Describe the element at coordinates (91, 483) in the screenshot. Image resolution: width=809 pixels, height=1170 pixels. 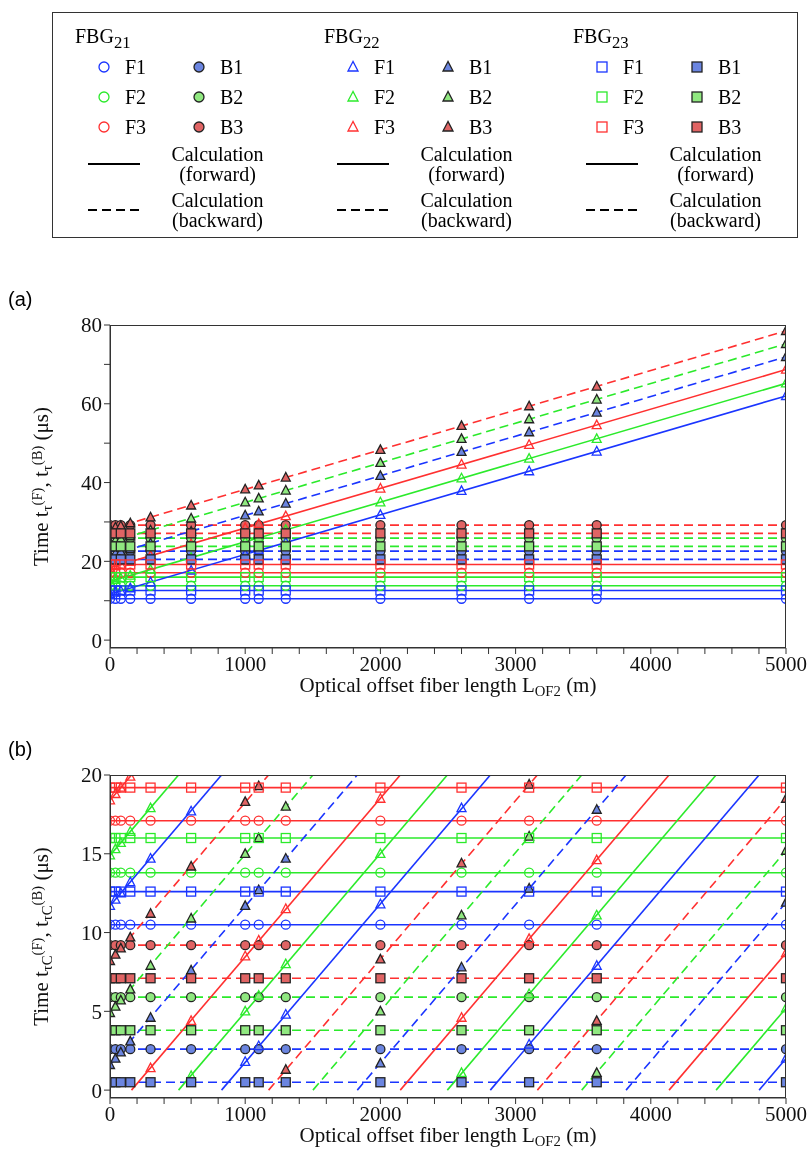
I see `y-tick-label: 40` at that location.